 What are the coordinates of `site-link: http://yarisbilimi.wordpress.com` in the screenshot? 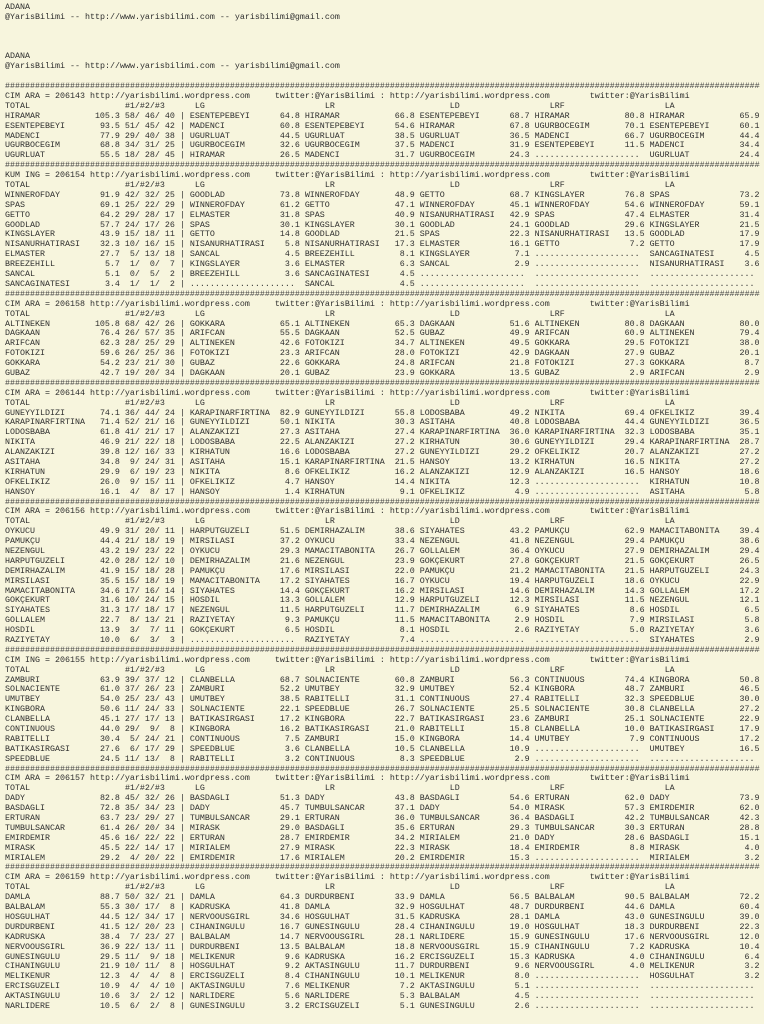 It's located at (469, 393).